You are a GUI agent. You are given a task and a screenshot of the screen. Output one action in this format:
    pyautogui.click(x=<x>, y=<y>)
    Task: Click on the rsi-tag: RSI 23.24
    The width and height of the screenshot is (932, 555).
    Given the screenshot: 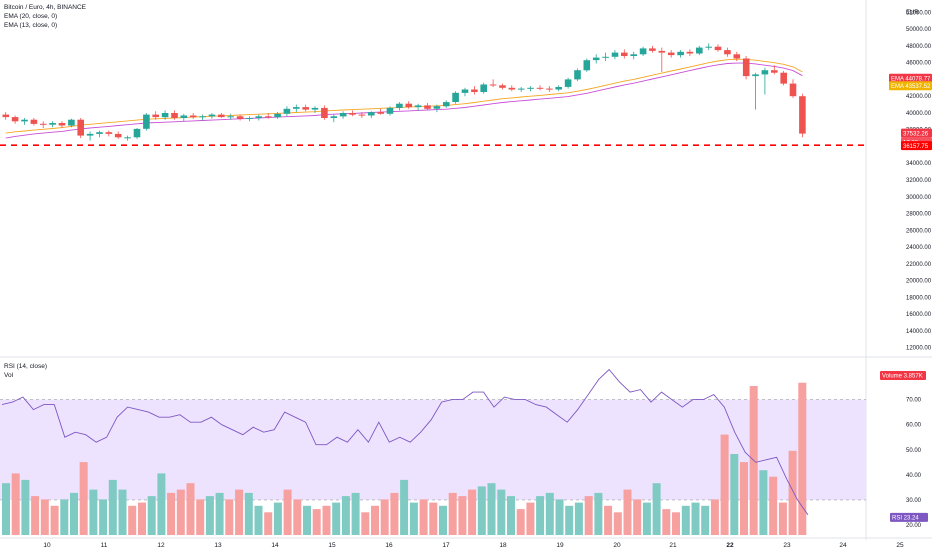 What is the action you would take?
    pyautogui.click(x=905, y=519)
    